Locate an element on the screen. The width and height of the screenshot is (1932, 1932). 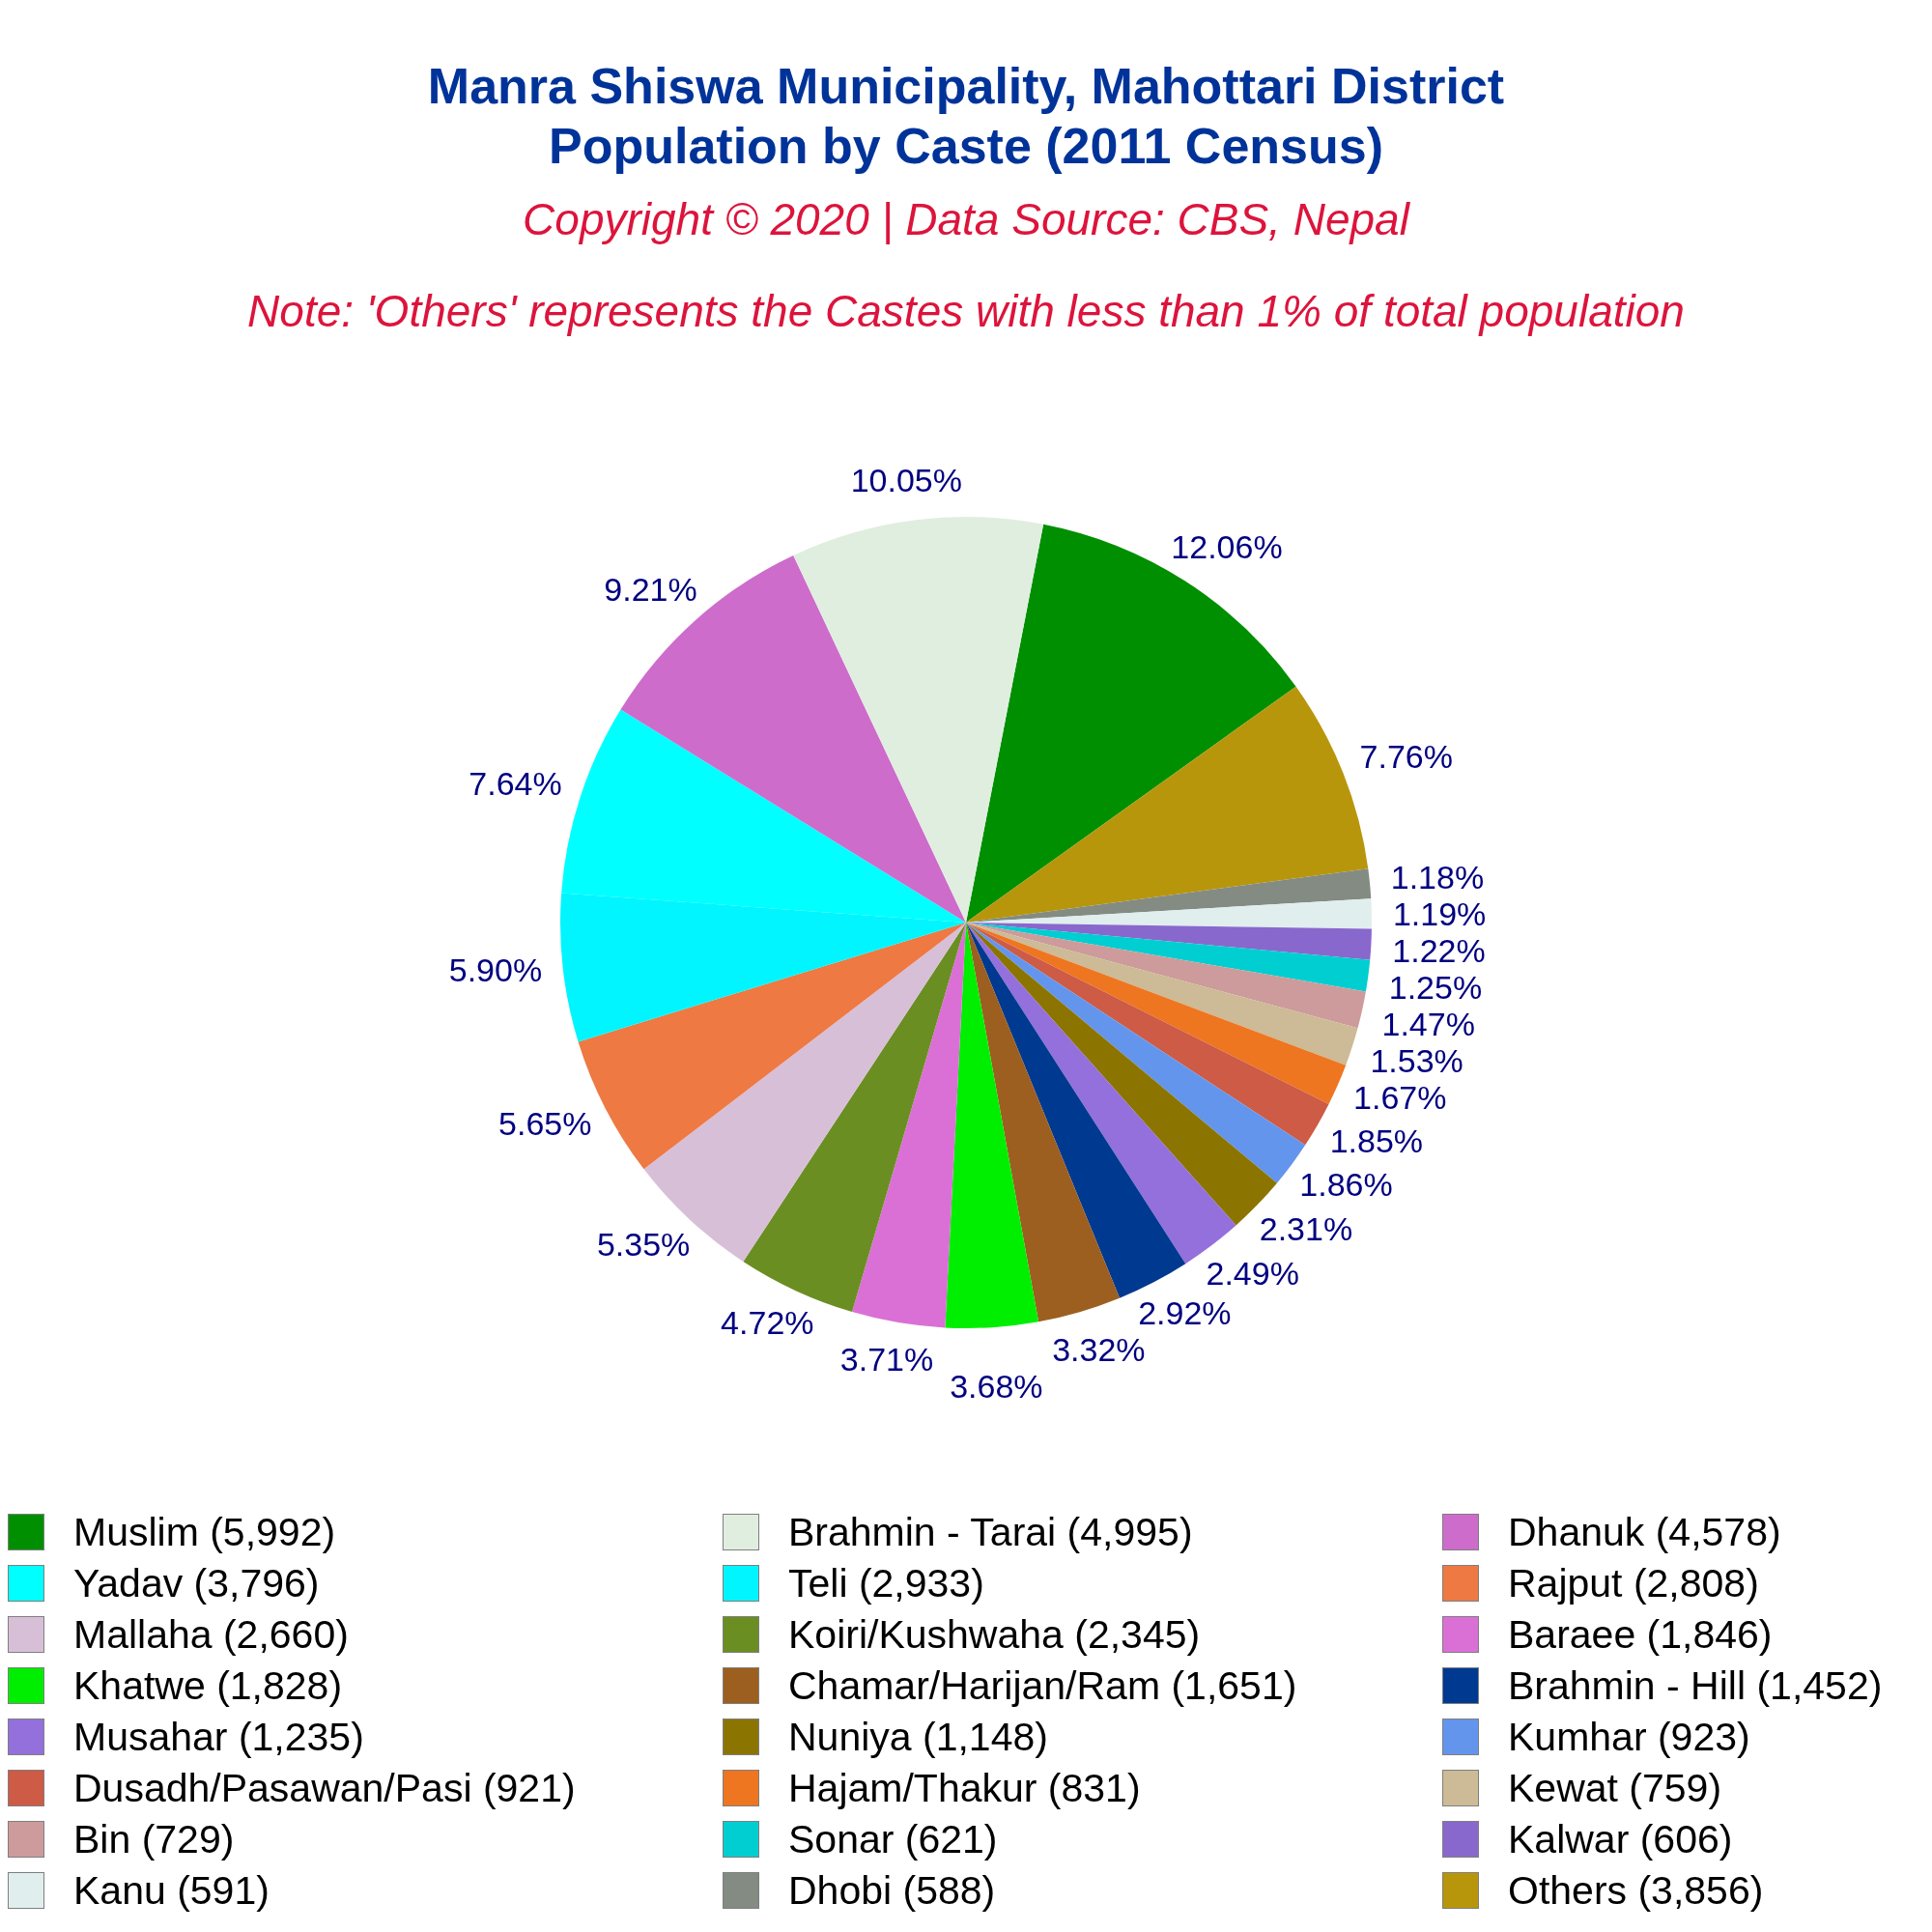
data-label: 1.86% is located at coordinates (1346, 1185).